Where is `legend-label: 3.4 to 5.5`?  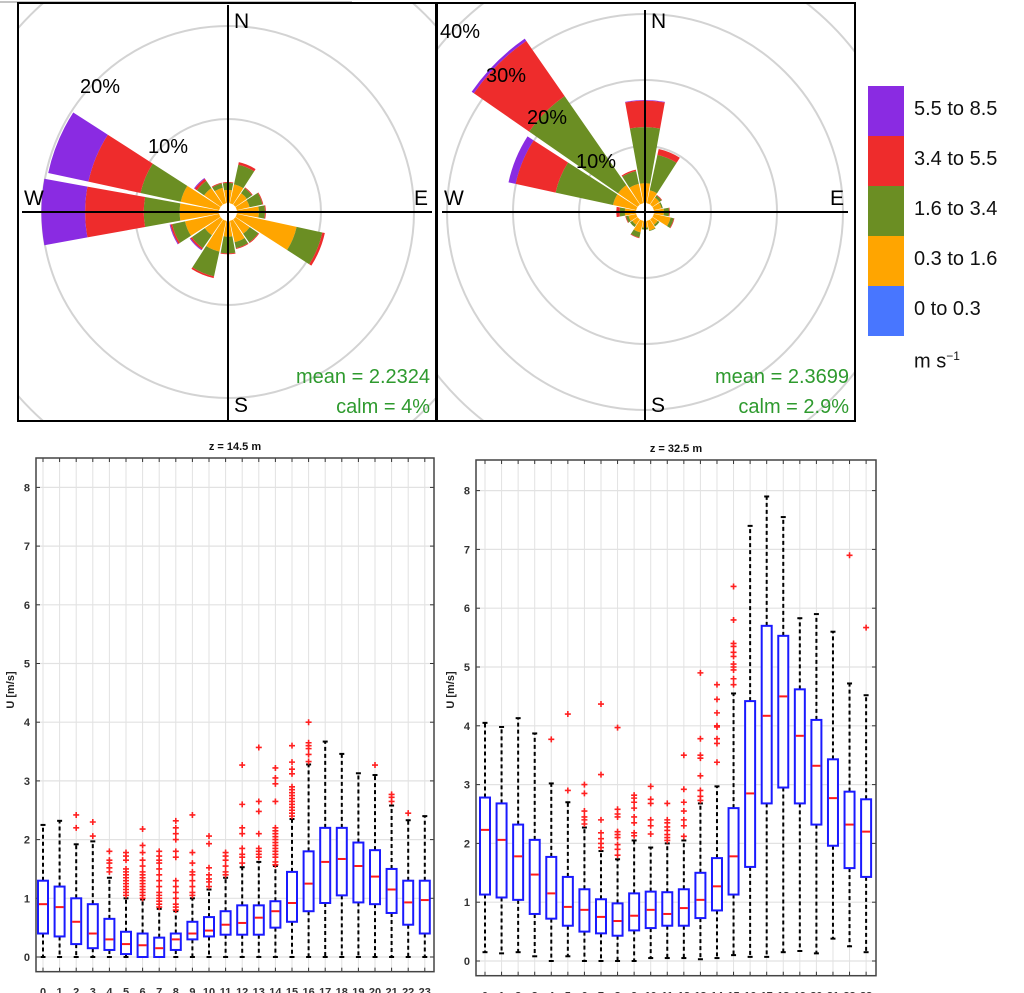
legend-label: 3.4 to 5.5 is located at coordinates (956, 159).